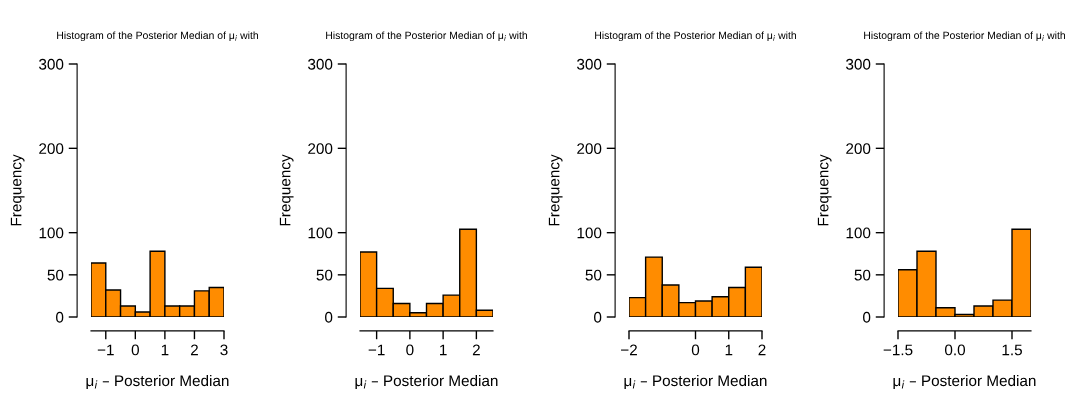 This screenshot has width=1081, height=411. Describe the element at coordinates (898, 350) in the screenshot. I see `x-tick-label: −1.5` at that location.